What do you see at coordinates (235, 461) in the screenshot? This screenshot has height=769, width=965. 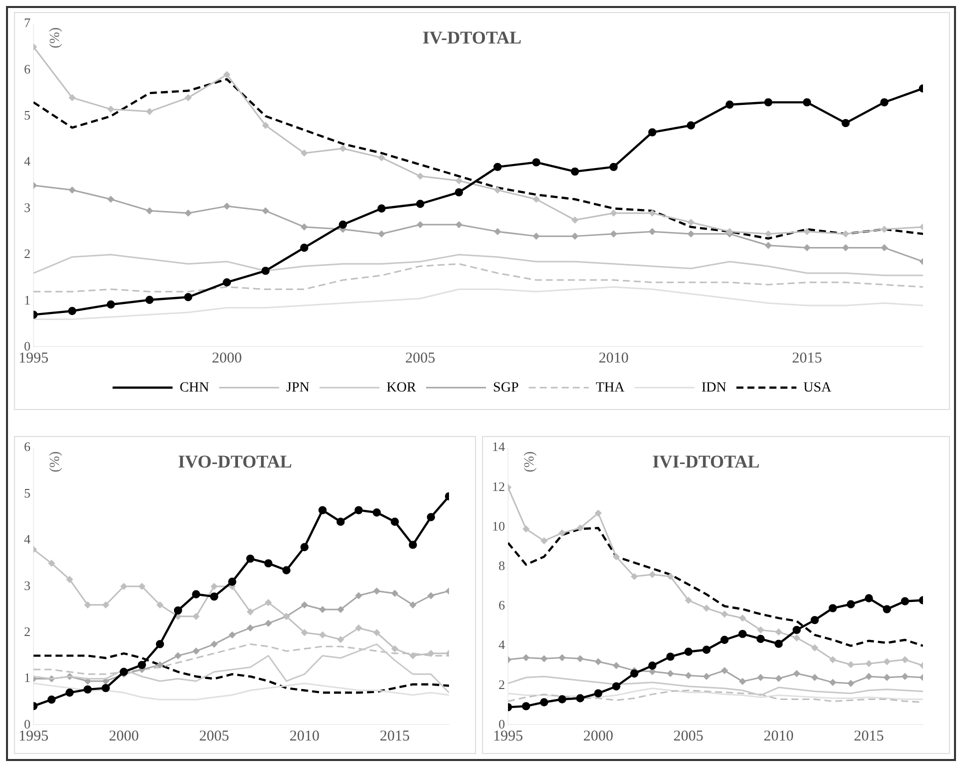 I see `chart-title: IVO-DTOTAL` at bounding box center [235, 461].